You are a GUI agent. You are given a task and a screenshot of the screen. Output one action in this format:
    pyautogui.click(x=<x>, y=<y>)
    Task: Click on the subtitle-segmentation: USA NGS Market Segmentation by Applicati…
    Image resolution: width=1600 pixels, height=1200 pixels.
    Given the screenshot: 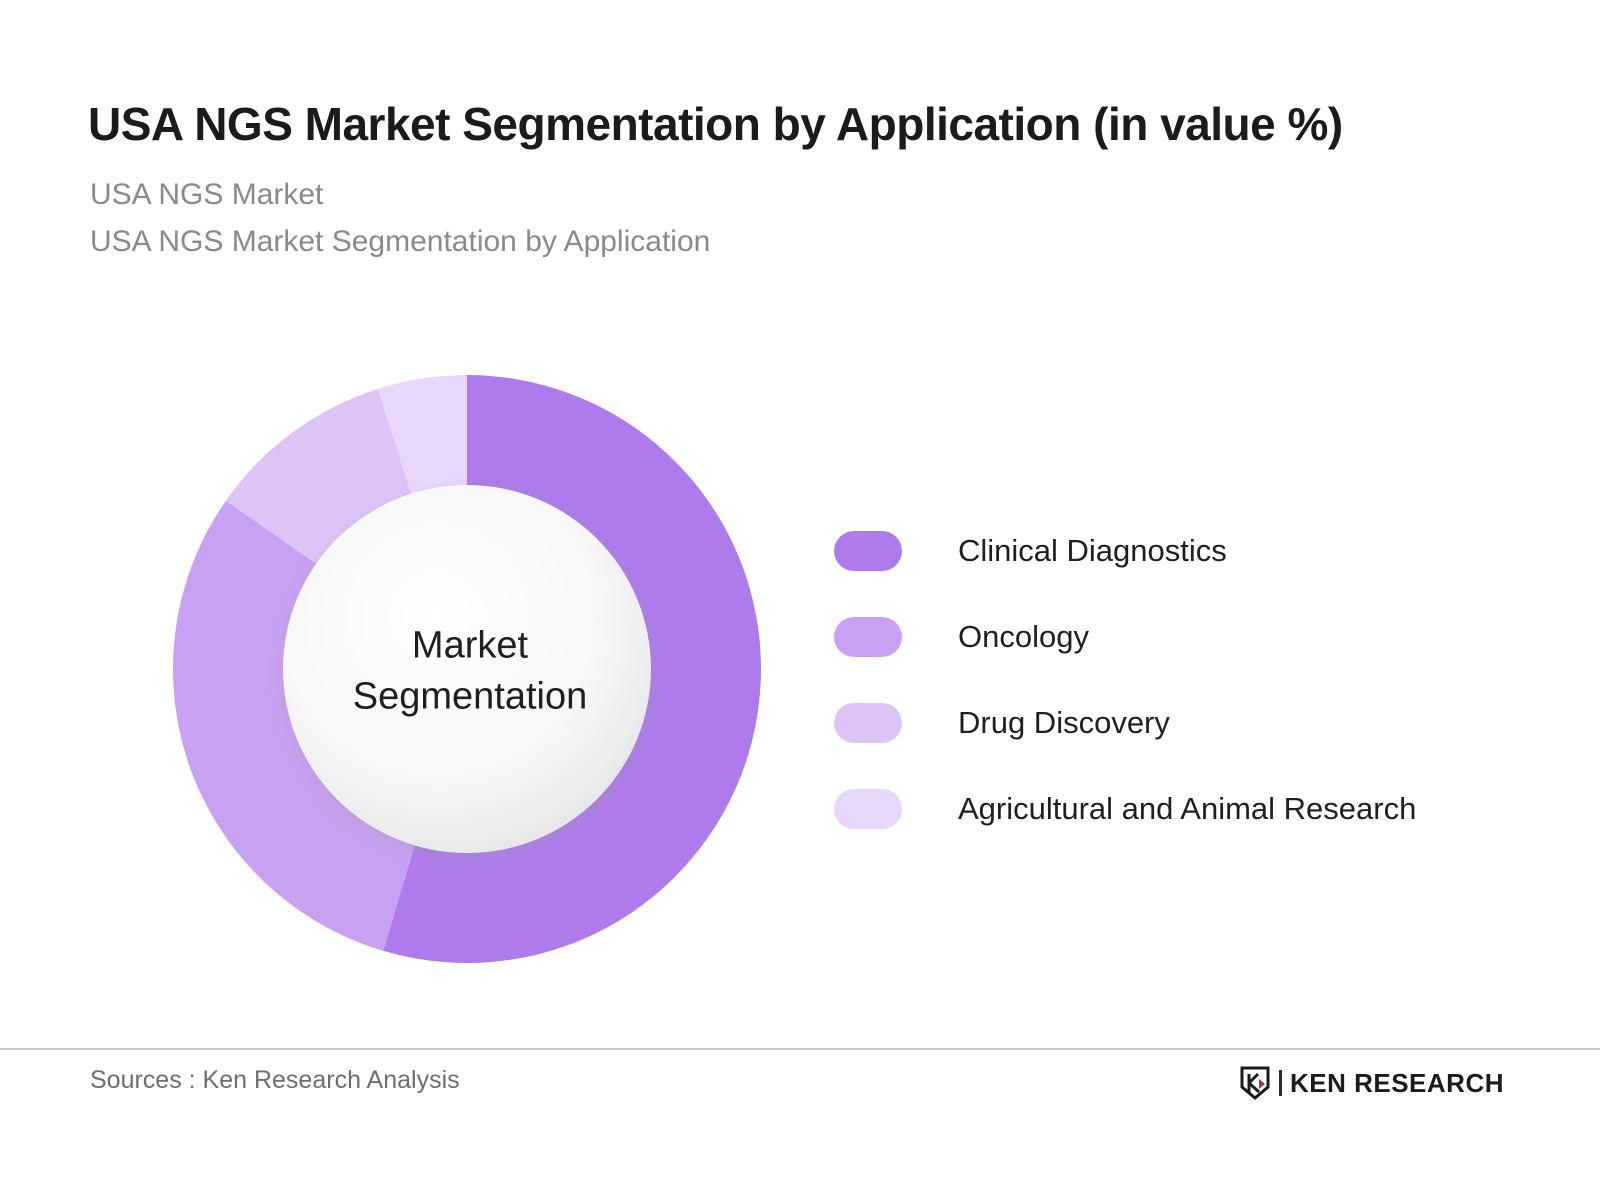 What is the action you would take?
    pyautogui.click(x=400, y=241)
    